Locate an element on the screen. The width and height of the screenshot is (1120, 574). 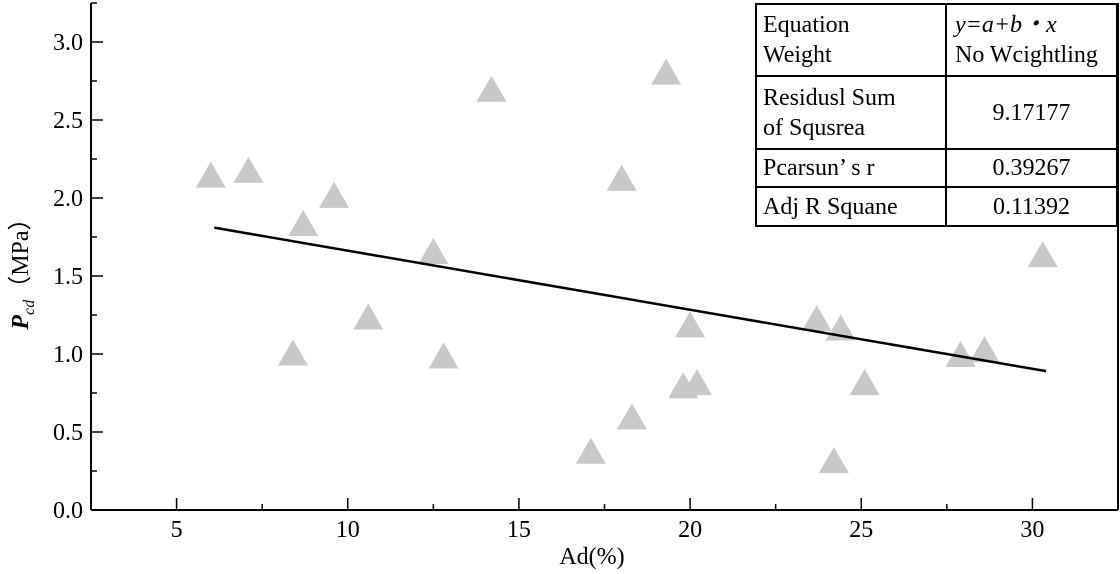
y-tick-label: 1.0 is located at coordinates (68, 355).